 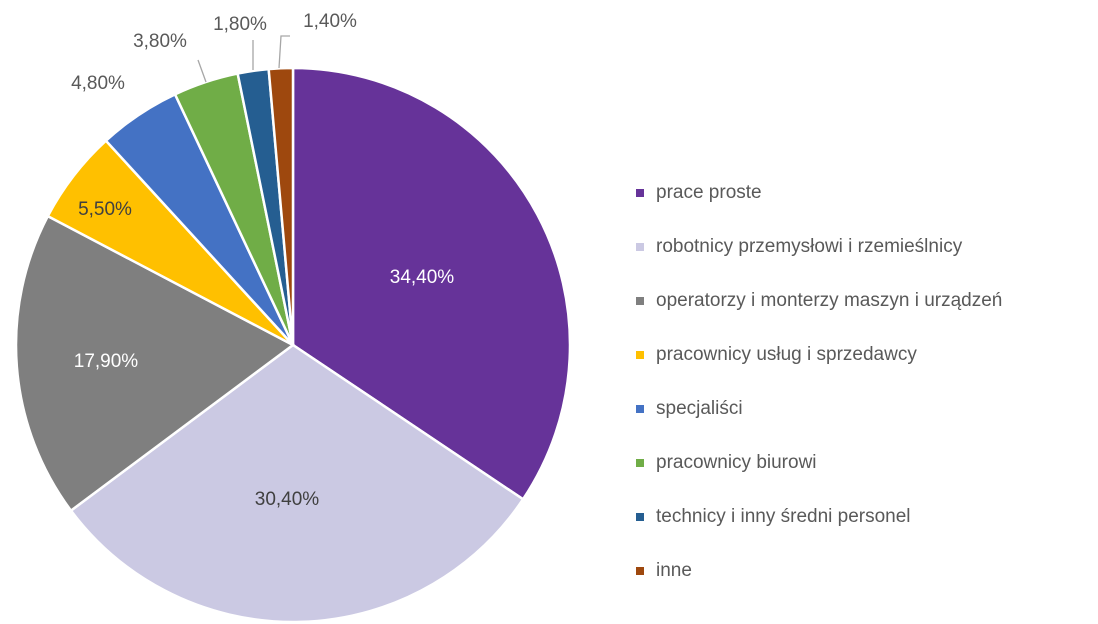 What do you see at coordinates (240, 24) in the screenshot?
I see `data-label: 1,80%` at bounding box center [240, 24].